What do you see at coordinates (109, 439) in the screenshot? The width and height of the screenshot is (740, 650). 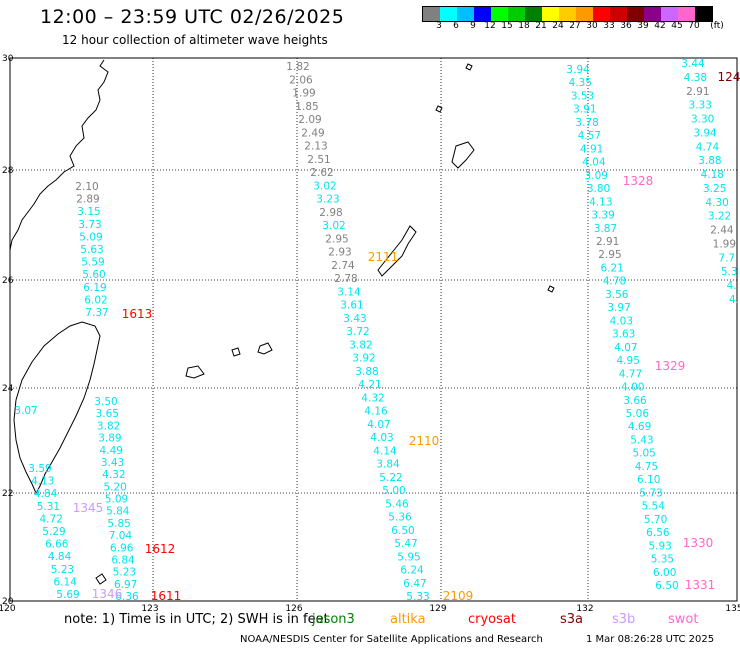 I see `wave-height-label: 3.89` at bounding box center [109, 439].